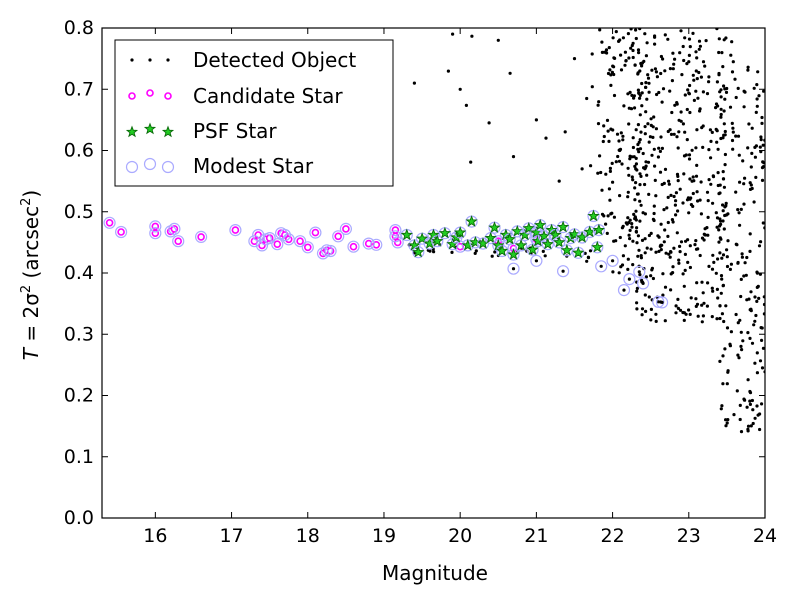 This screenshot has width=800, height=600. Describe the element at coordinates (150, 93) in the screenshot. I see `legend-marker-candidate` at that location.